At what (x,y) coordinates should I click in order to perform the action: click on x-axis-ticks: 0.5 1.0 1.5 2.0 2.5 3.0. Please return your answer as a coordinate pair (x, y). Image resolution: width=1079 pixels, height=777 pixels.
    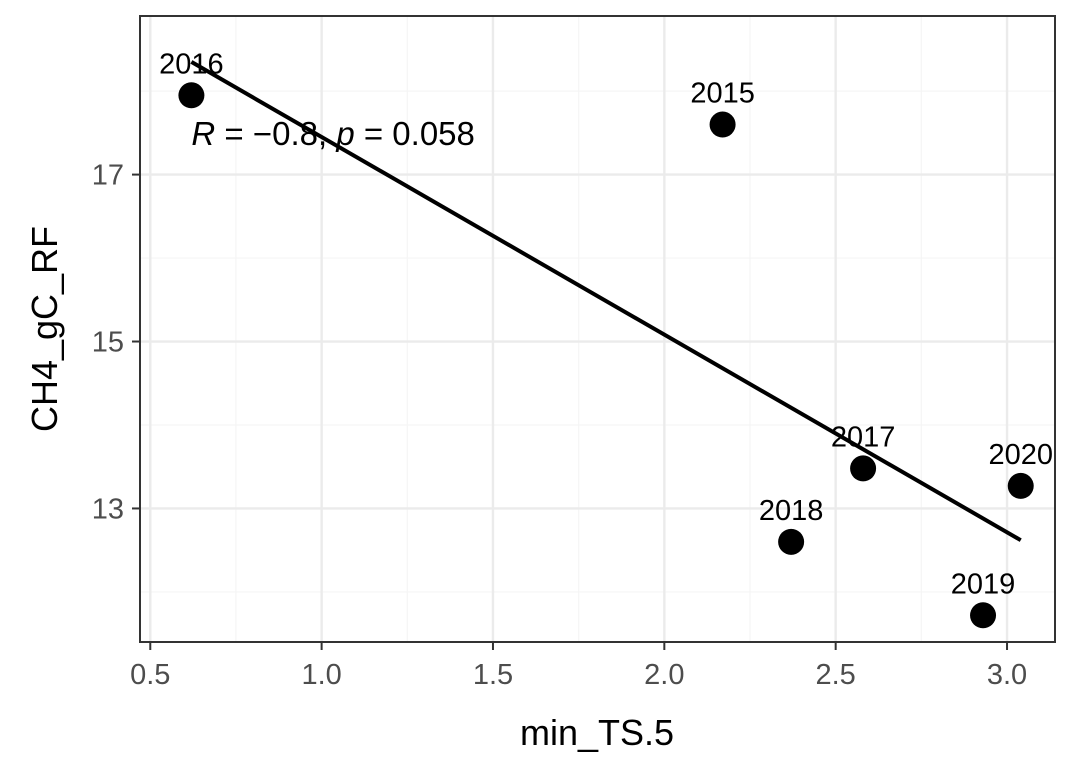
    Looking at the image, I should click on (578, 666).